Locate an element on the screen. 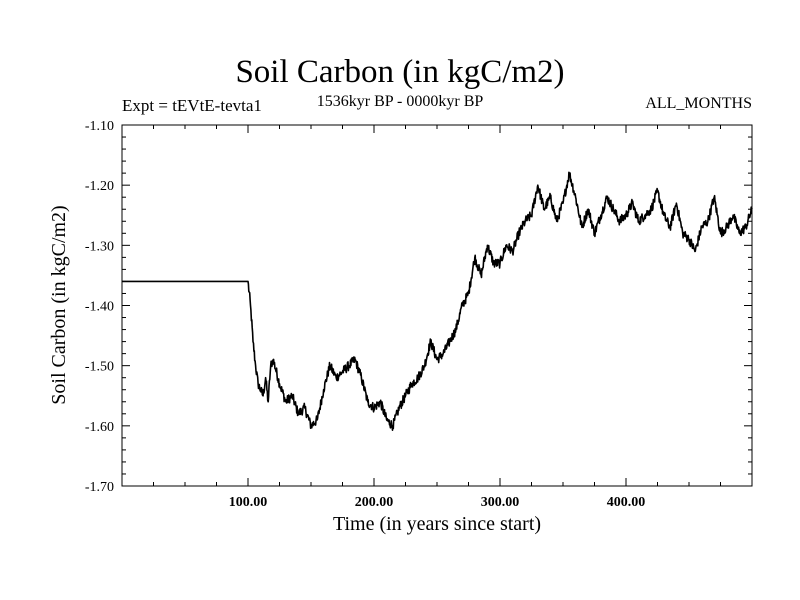 The width and height of the screenshot is (800, 600). x-tick-label: 200.00 is located at coordinates (374, 502).